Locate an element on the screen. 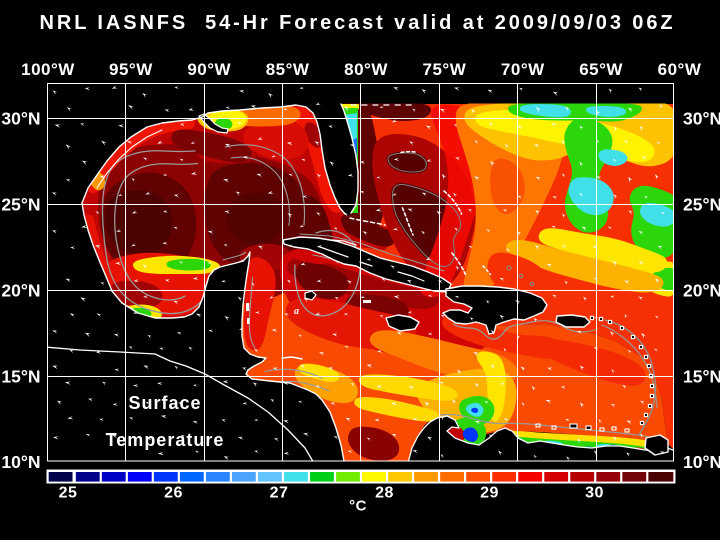  svg-text: 80°W is located at coordinates (366, 69).